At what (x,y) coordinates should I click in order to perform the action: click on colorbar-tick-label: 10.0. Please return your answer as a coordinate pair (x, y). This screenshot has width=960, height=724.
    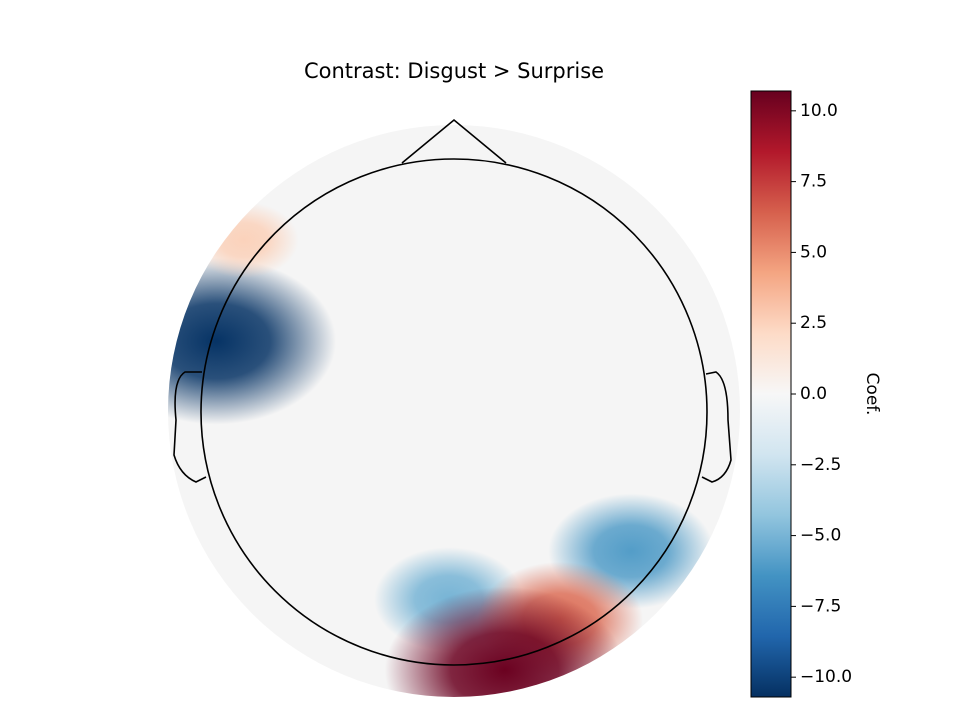
    Looking at the image, I should click on (819, 111).